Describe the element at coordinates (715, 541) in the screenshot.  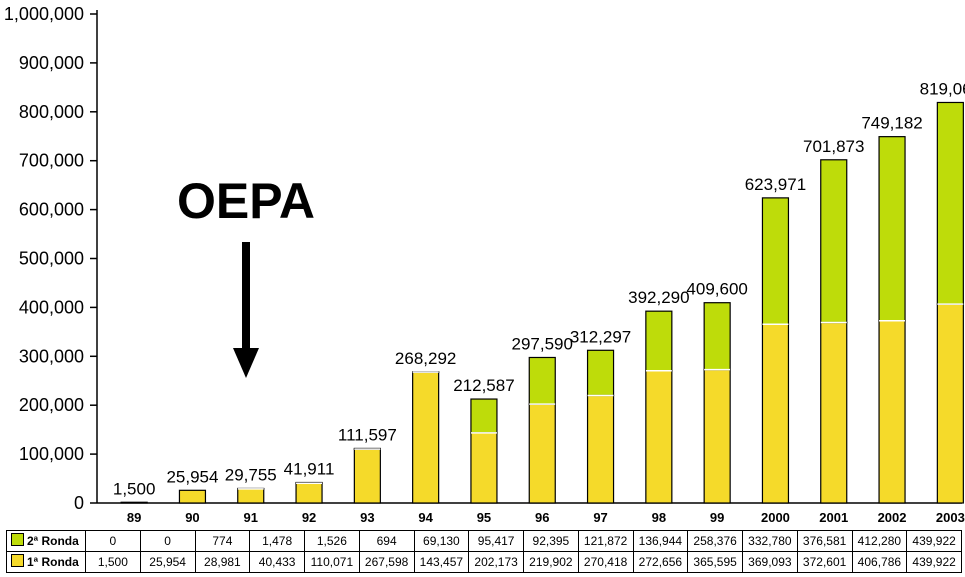
I see `table-cell: 258,376` at that location.